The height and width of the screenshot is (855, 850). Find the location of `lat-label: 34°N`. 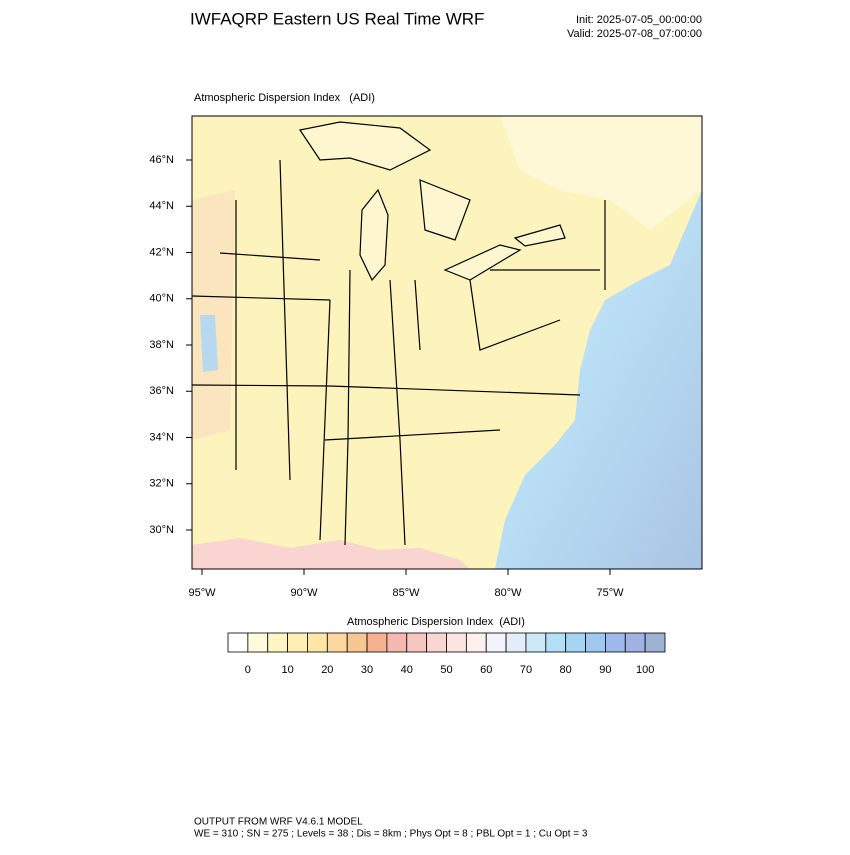

lat-label: 34°N is located at coordinates (161, 437).